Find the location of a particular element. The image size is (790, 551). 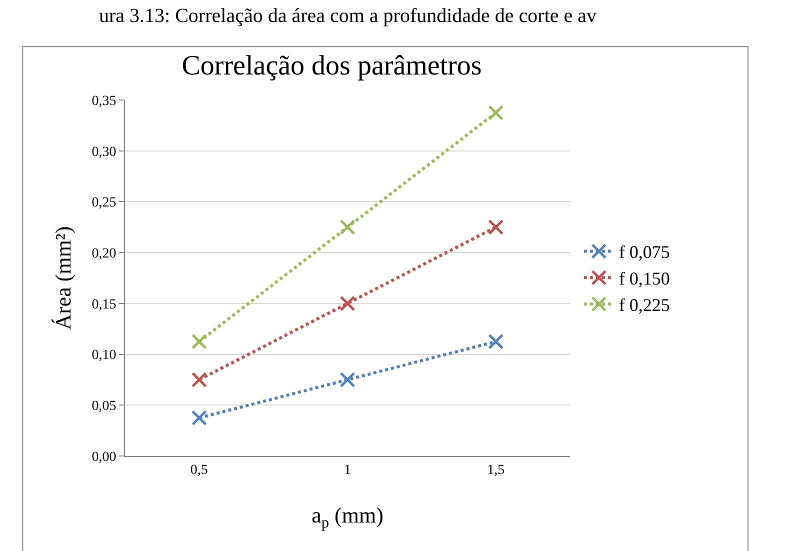

y-tick-label: 0,20 is located at coordinates (104, 254).